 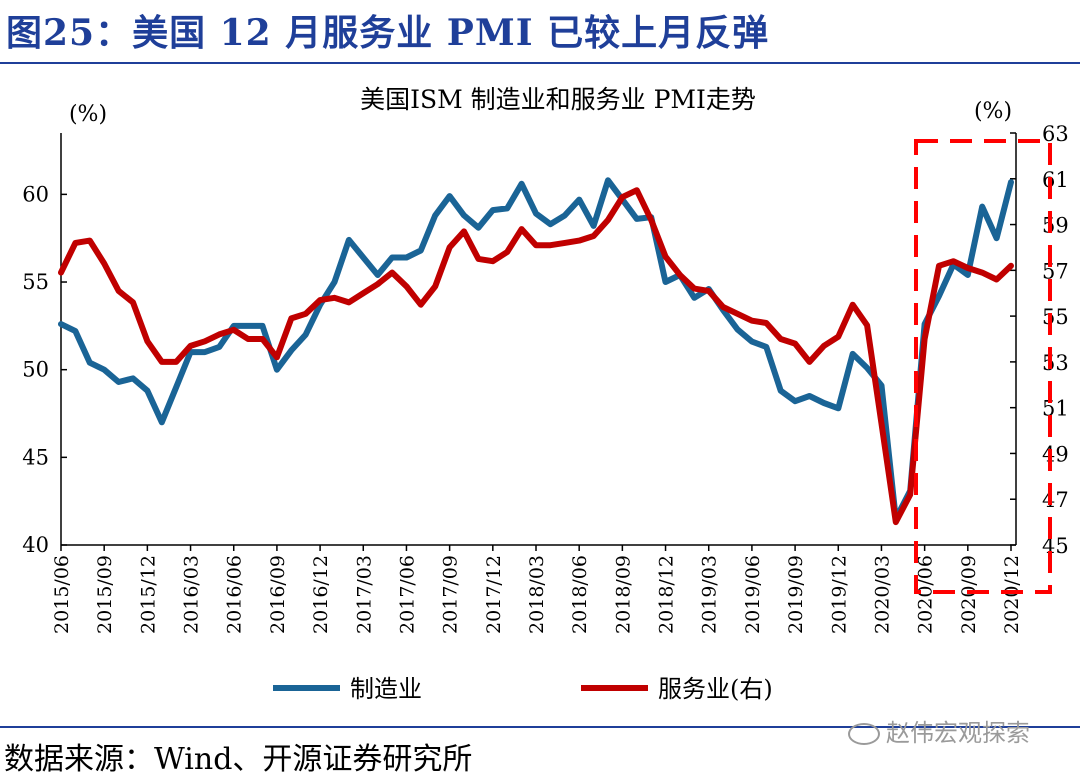 What do you see at coordinates (1055, 454) in the screenshot?
I see `right-tick-label: 49` at bounding box center [1055, 454].